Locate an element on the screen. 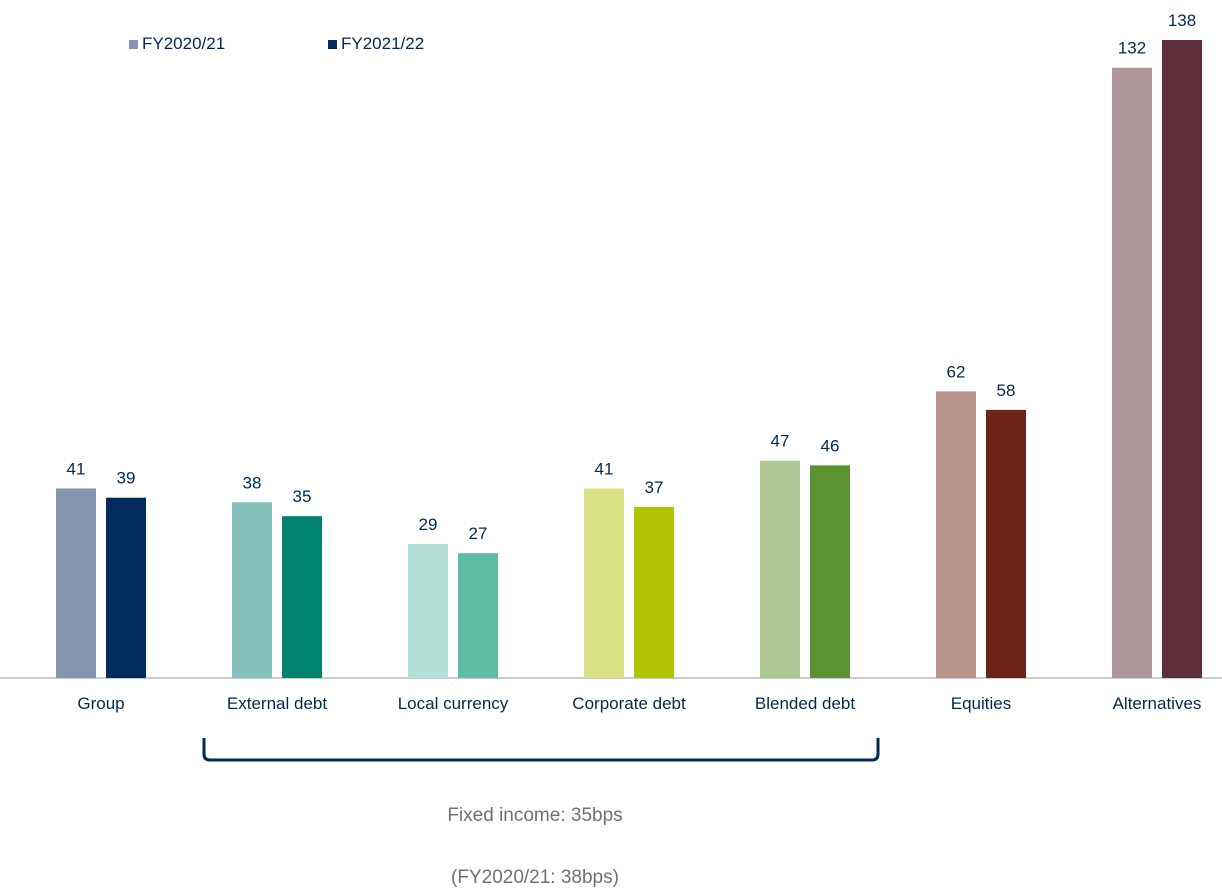 The width and height of the screenshot is (1222, 895). data-label-local-currency-fy2021-22: 27 is located at coordinates (478, 533).